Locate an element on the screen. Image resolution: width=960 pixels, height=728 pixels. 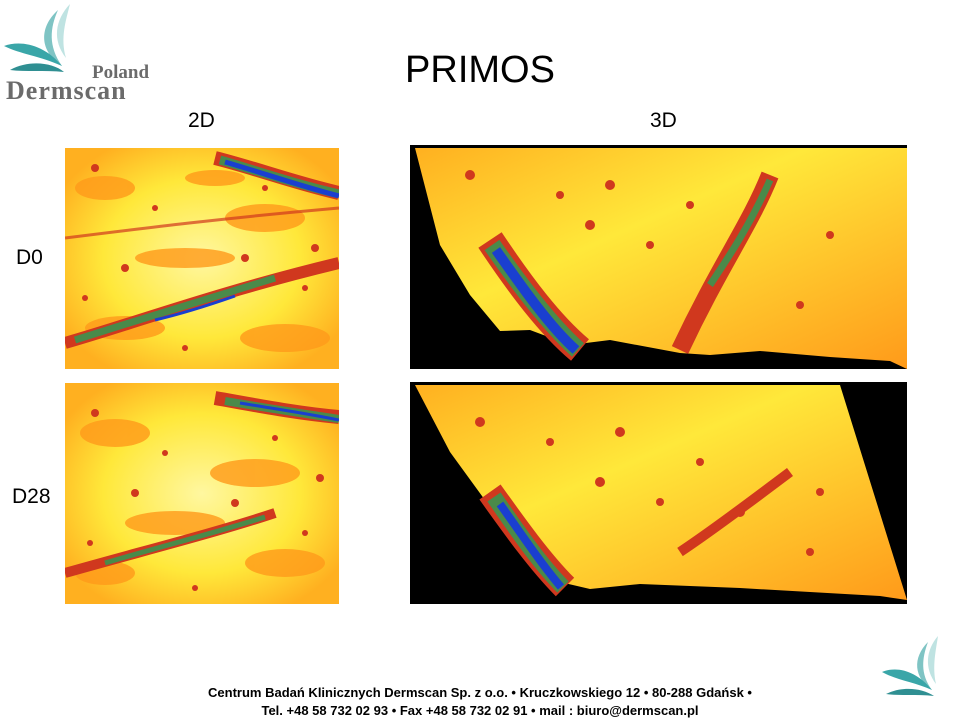
image-2d-d0 is located at coordinates (202, 258).